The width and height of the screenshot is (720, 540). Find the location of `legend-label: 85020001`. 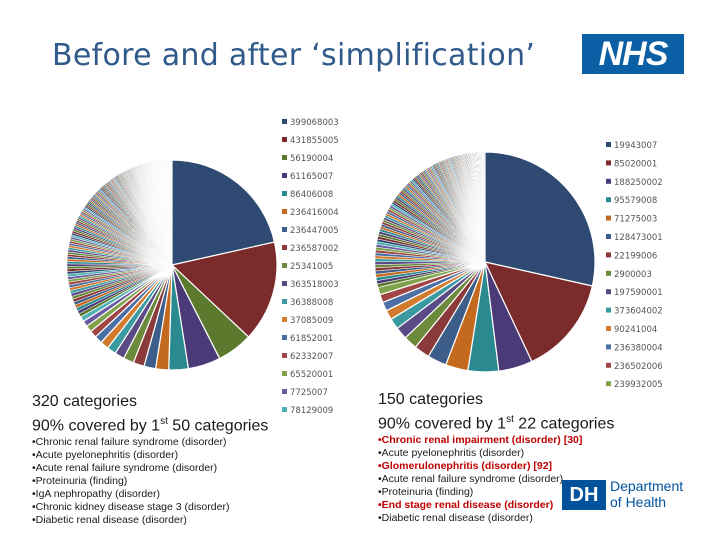

legend-label: 85020001 is located at coordinates (635, 164).